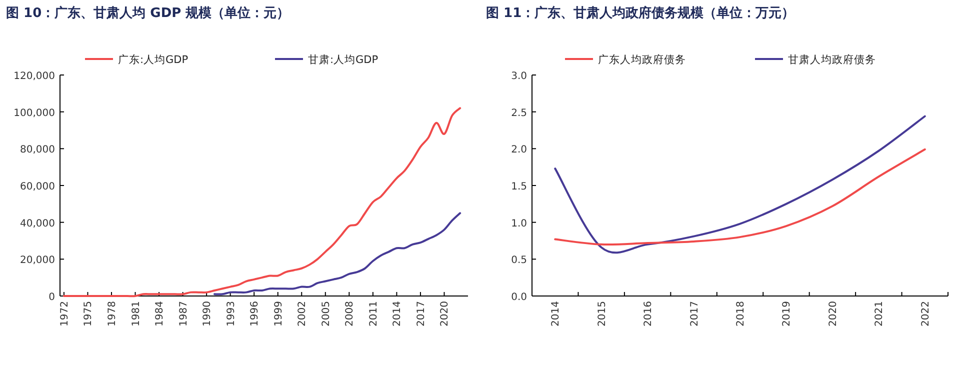 The height and width of the screenshot is (377, 960). I want to click on legend-label: 甘肃人均政府债务, so click(832, 59).